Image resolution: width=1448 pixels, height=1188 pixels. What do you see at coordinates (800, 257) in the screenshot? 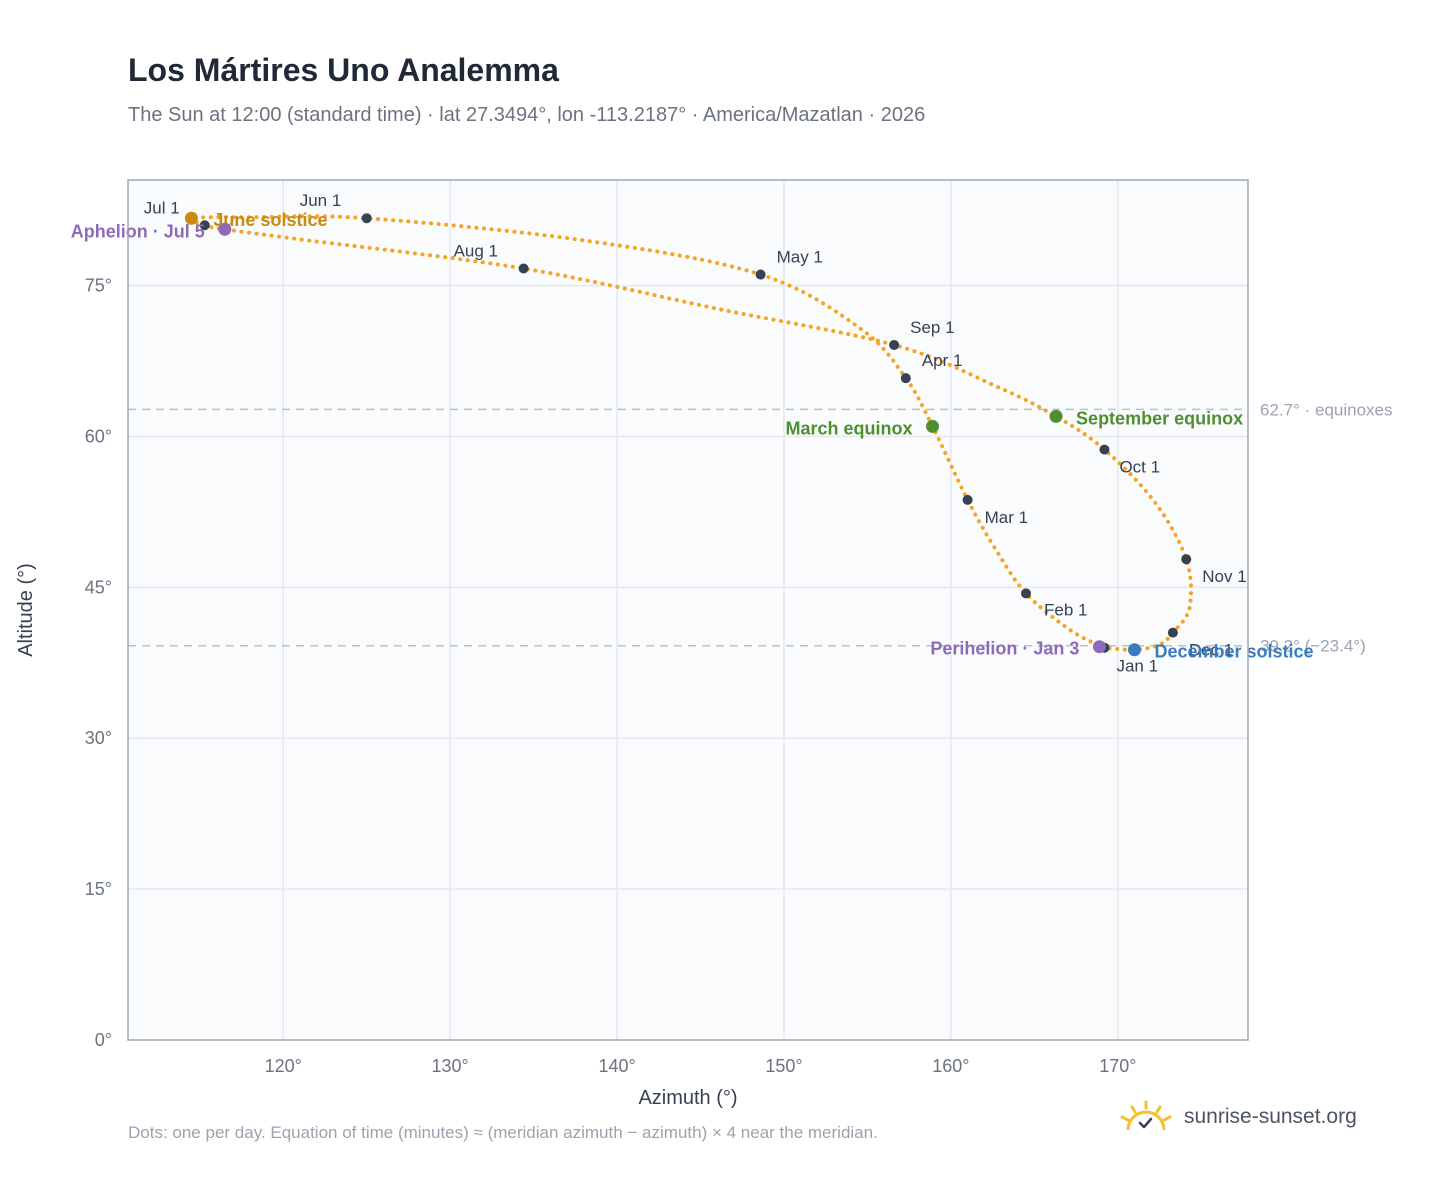
I see `month-marker-label: May 1` at bounding box center [800, 257].